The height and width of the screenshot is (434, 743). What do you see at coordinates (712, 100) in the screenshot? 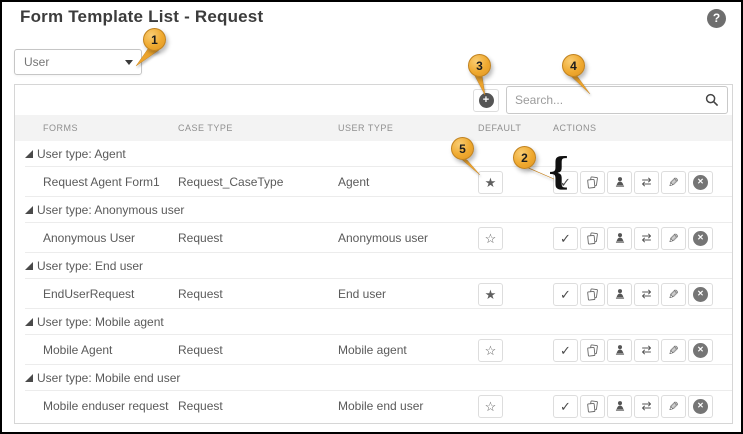
I see `search-icon` at bounding box center [712, 100].